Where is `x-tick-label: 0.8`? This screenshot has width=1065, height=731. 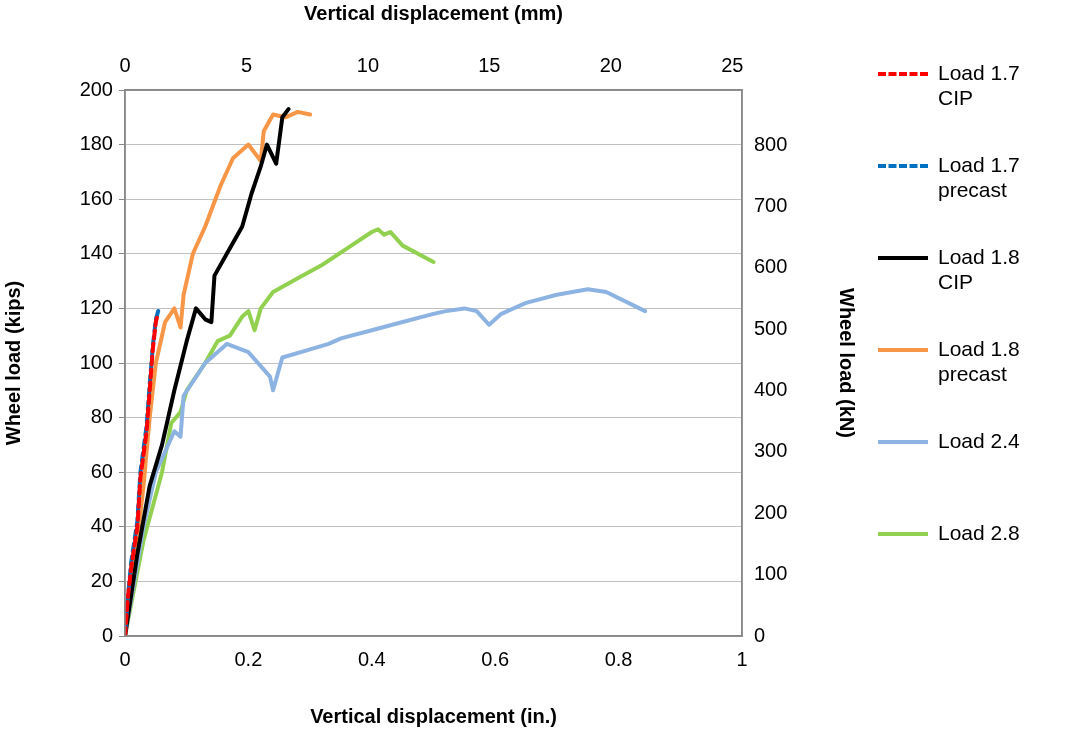
x-tick-label: 0.8 is located at coordinates (618, 658).